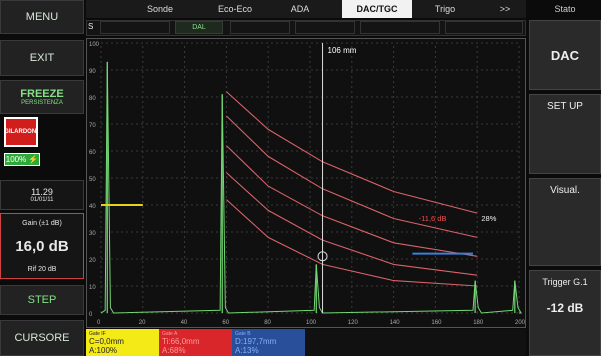  What do you see at coordinates (243, 334) in the screenshot?
I see `panel-title: Gate B` at bounding box center [243, 334].